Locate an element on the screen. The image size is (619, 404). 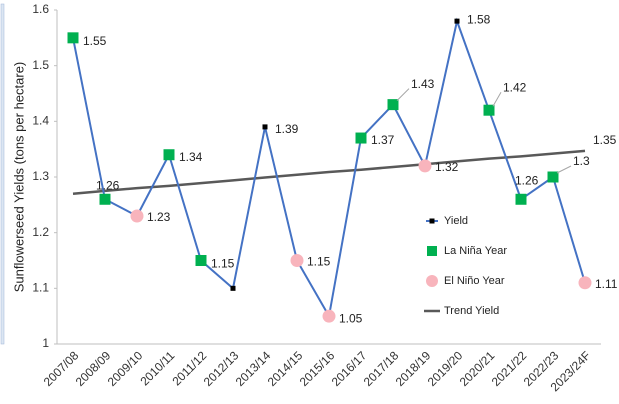
data-label: 1.05 is located at coordinates (351, 318).